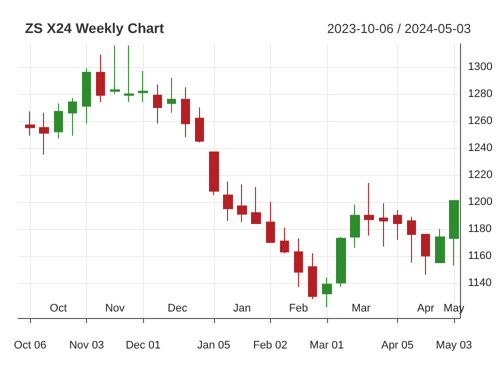 The height and width of the screenshot is (374, 500). I want to click on x-tick-label: Jan 05, so click(213, 346).